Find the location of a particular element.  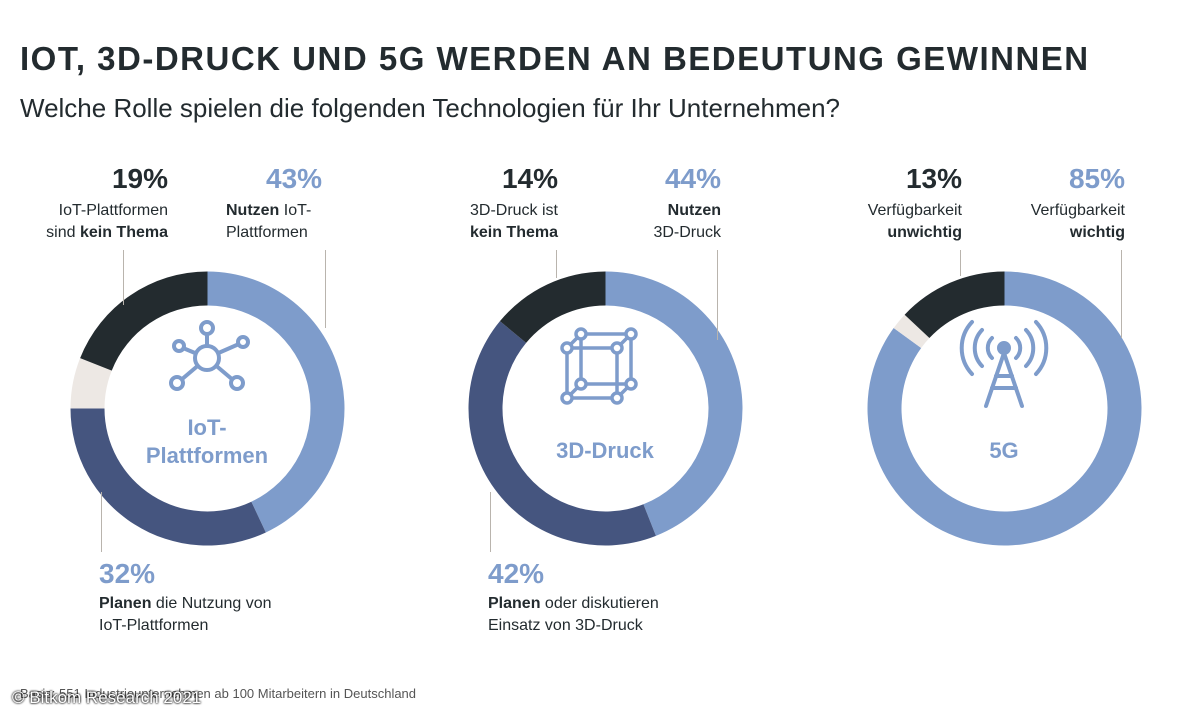

antenna-5g-icon is located at coordinates (1004, 364).